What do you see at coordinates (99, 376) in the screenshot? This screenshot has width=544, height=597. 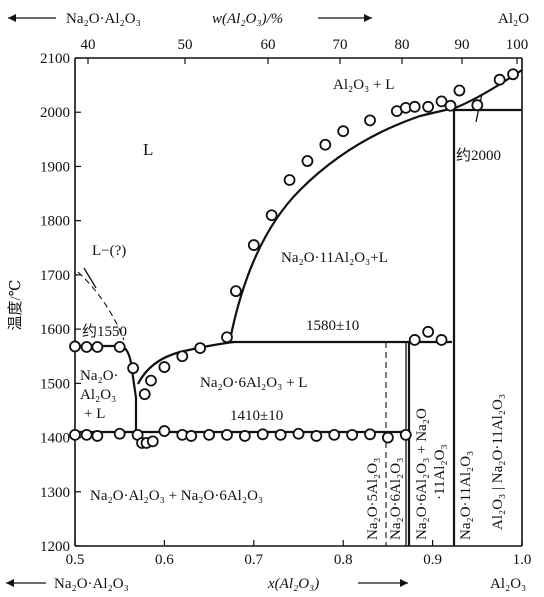 I see `label-small-na2o: Na₂O·` at bounding box center [99, 376].